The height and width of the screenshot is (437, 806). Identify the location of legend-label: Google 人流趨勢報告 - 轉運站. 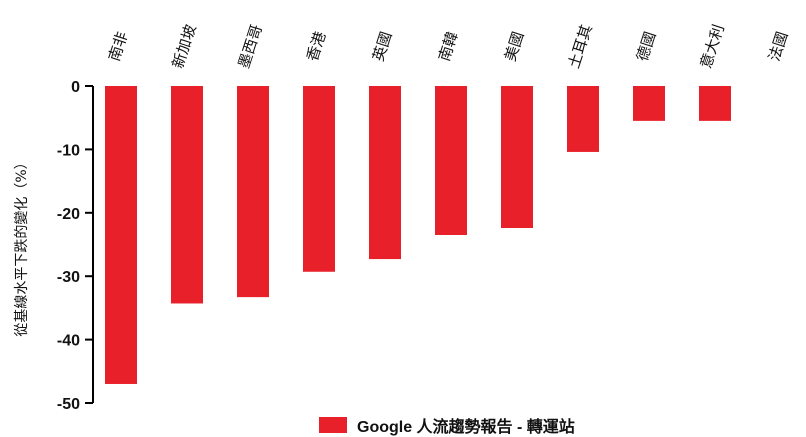
(466, 426).